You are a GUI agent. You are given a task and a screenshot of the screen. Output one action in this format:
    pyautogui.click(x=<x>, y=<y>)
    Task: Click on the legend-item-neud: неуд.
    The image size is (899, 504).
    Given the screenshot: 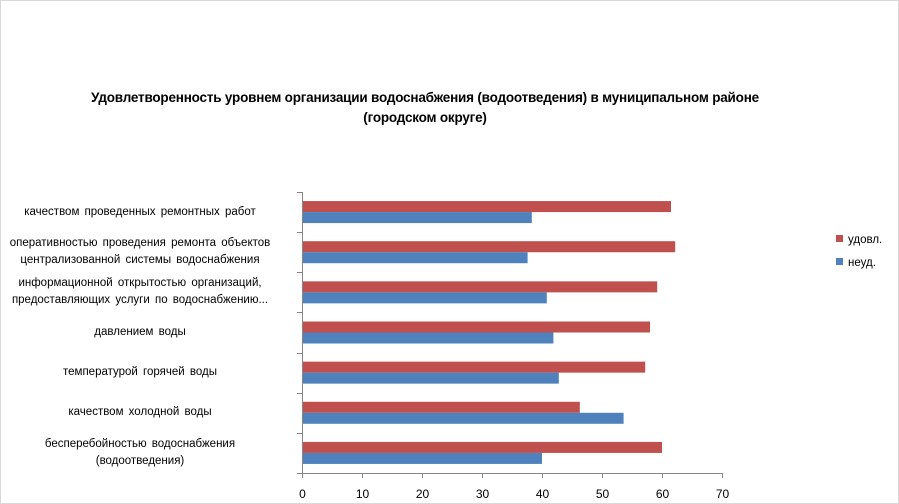 What is the action you would take?
    pyautogui.click(x=856, y=263)
    